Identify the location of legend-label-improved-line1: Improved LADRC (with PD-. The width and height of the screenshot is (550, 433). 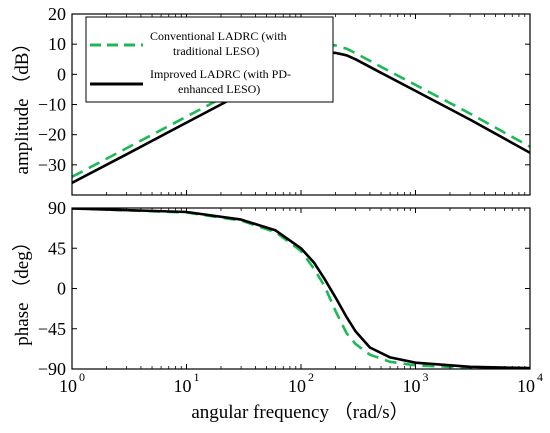
(220, 74).